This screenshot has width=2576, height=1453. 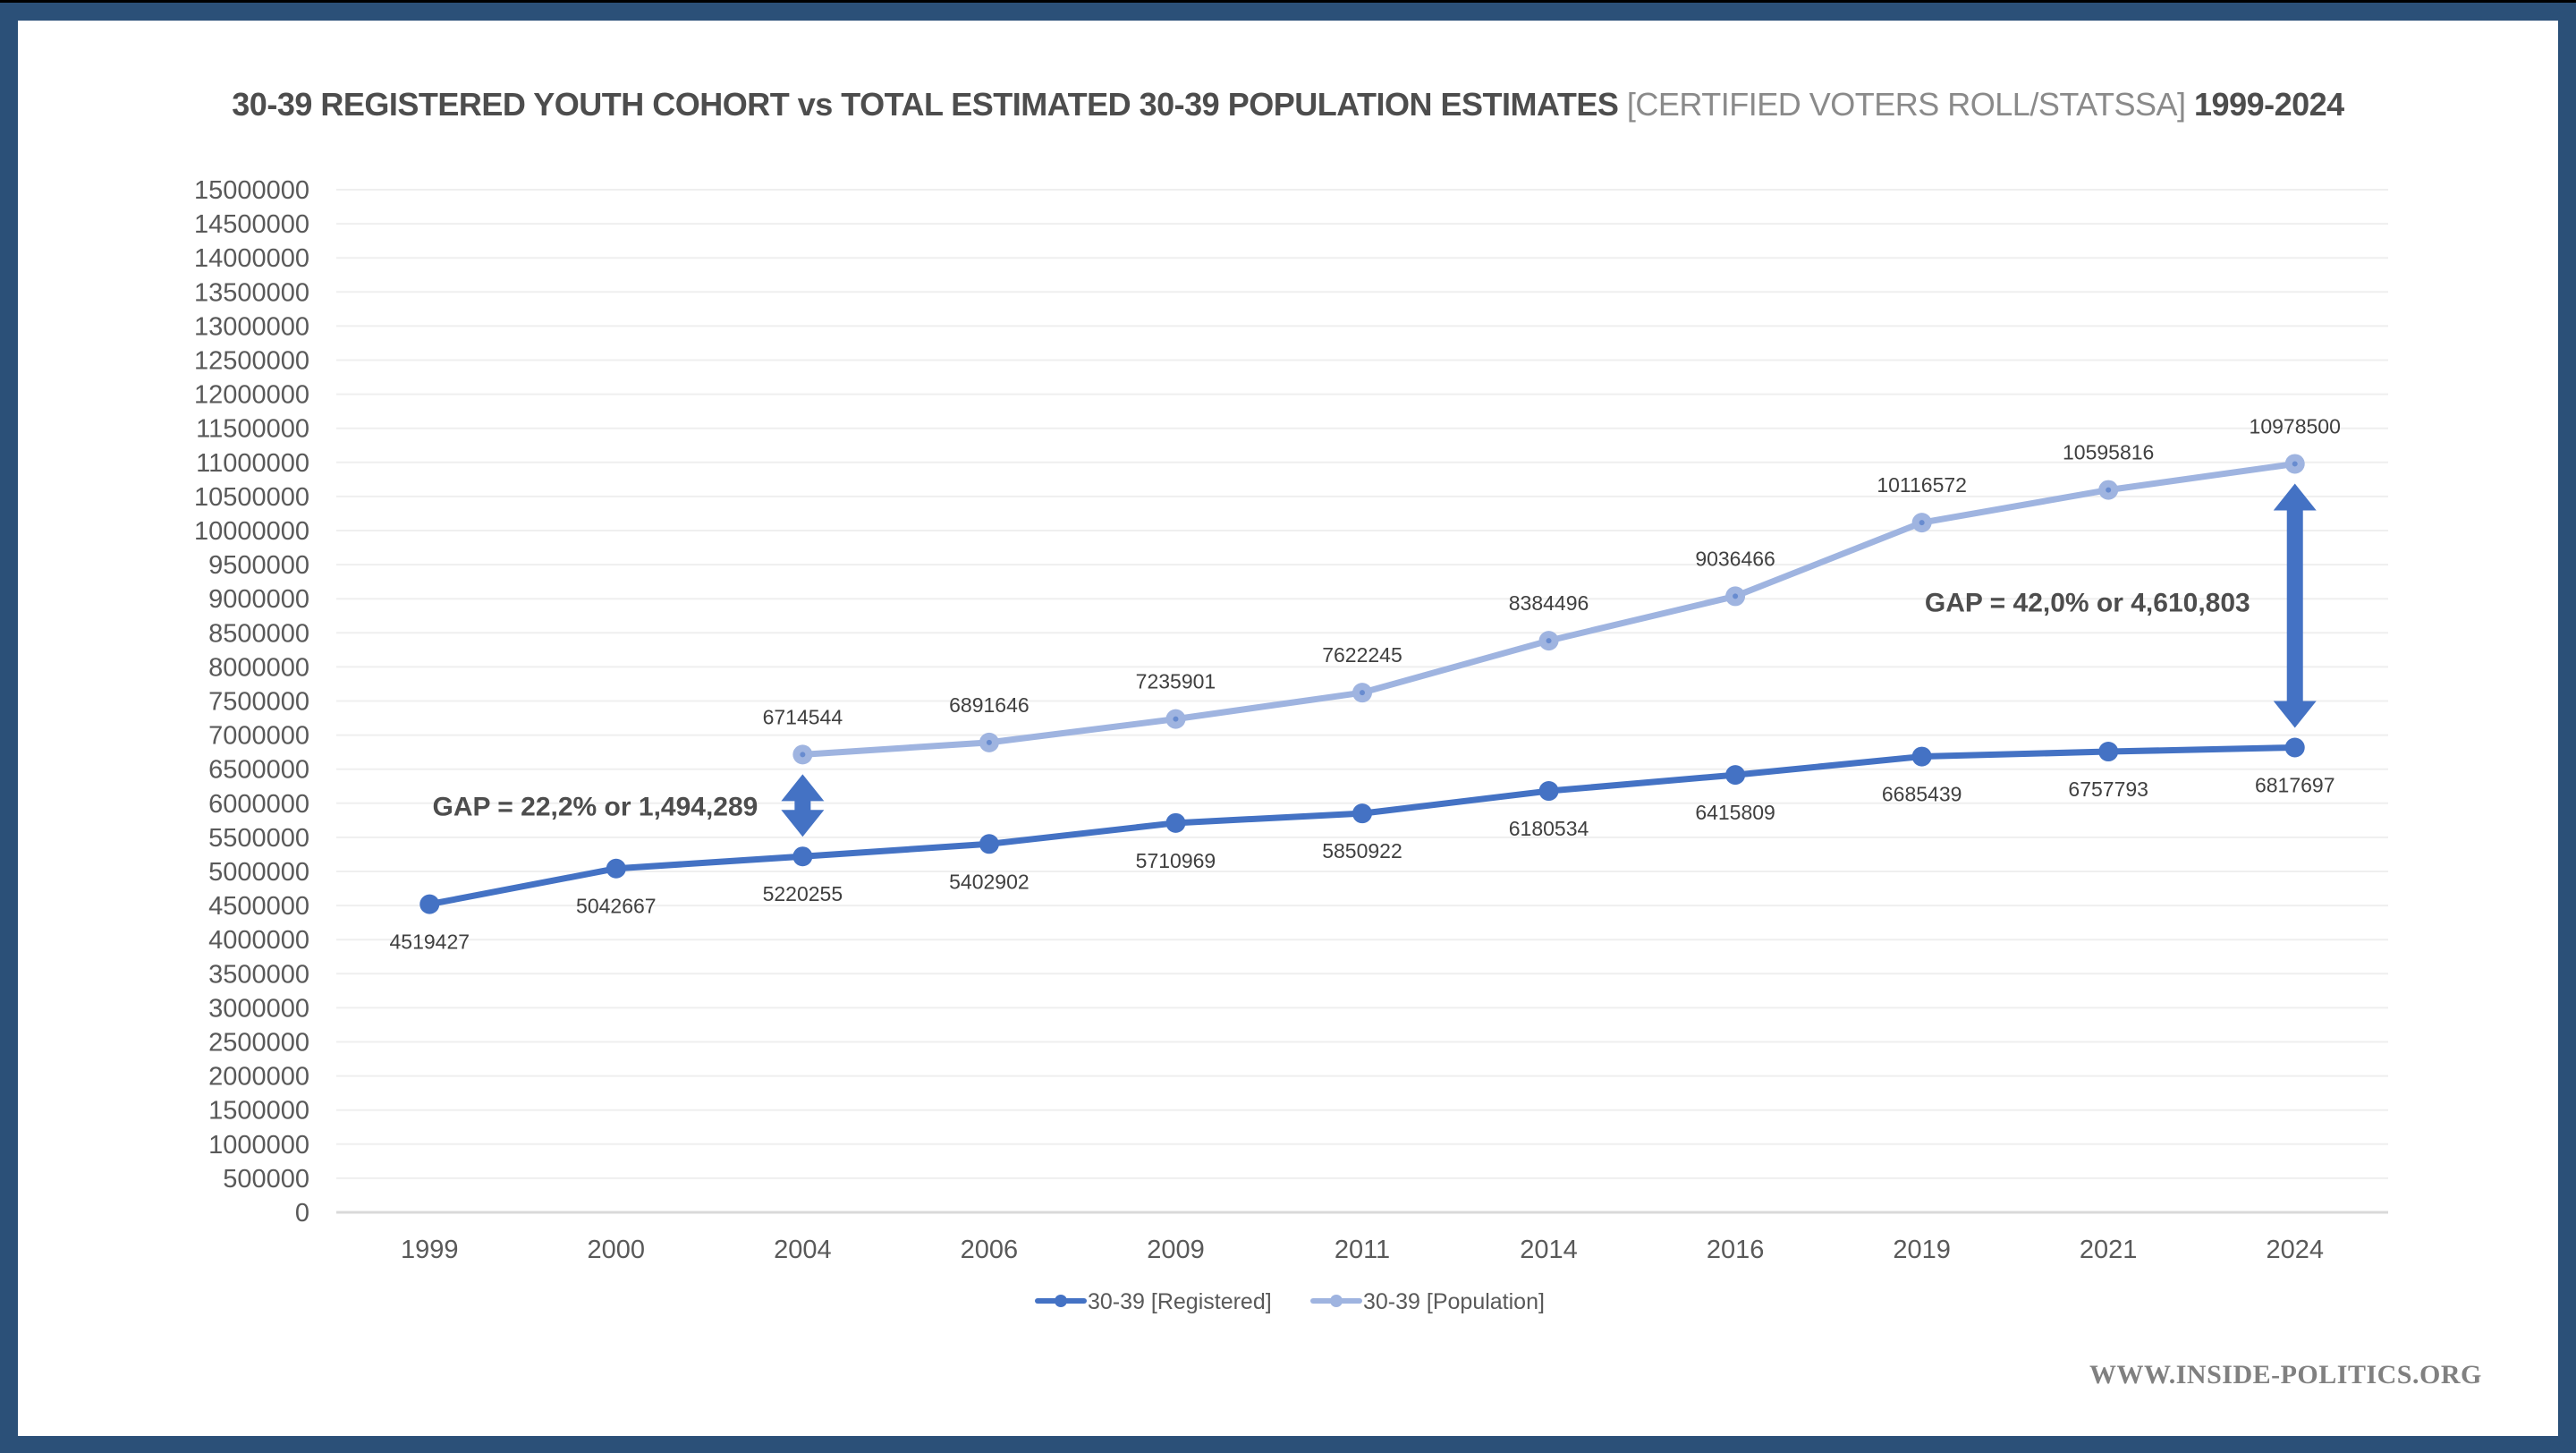 I want to click on data-label: 6714544, so click(x=803, y=716).